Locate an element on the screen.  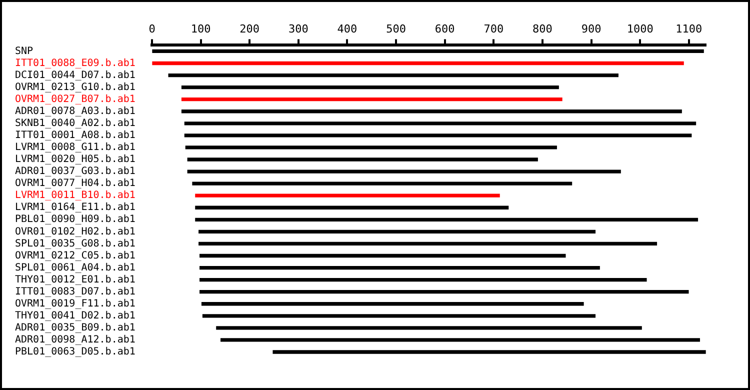
y-tick-label: THY01_0012_E01.b.ab1 is located at coordinates (75, 280).